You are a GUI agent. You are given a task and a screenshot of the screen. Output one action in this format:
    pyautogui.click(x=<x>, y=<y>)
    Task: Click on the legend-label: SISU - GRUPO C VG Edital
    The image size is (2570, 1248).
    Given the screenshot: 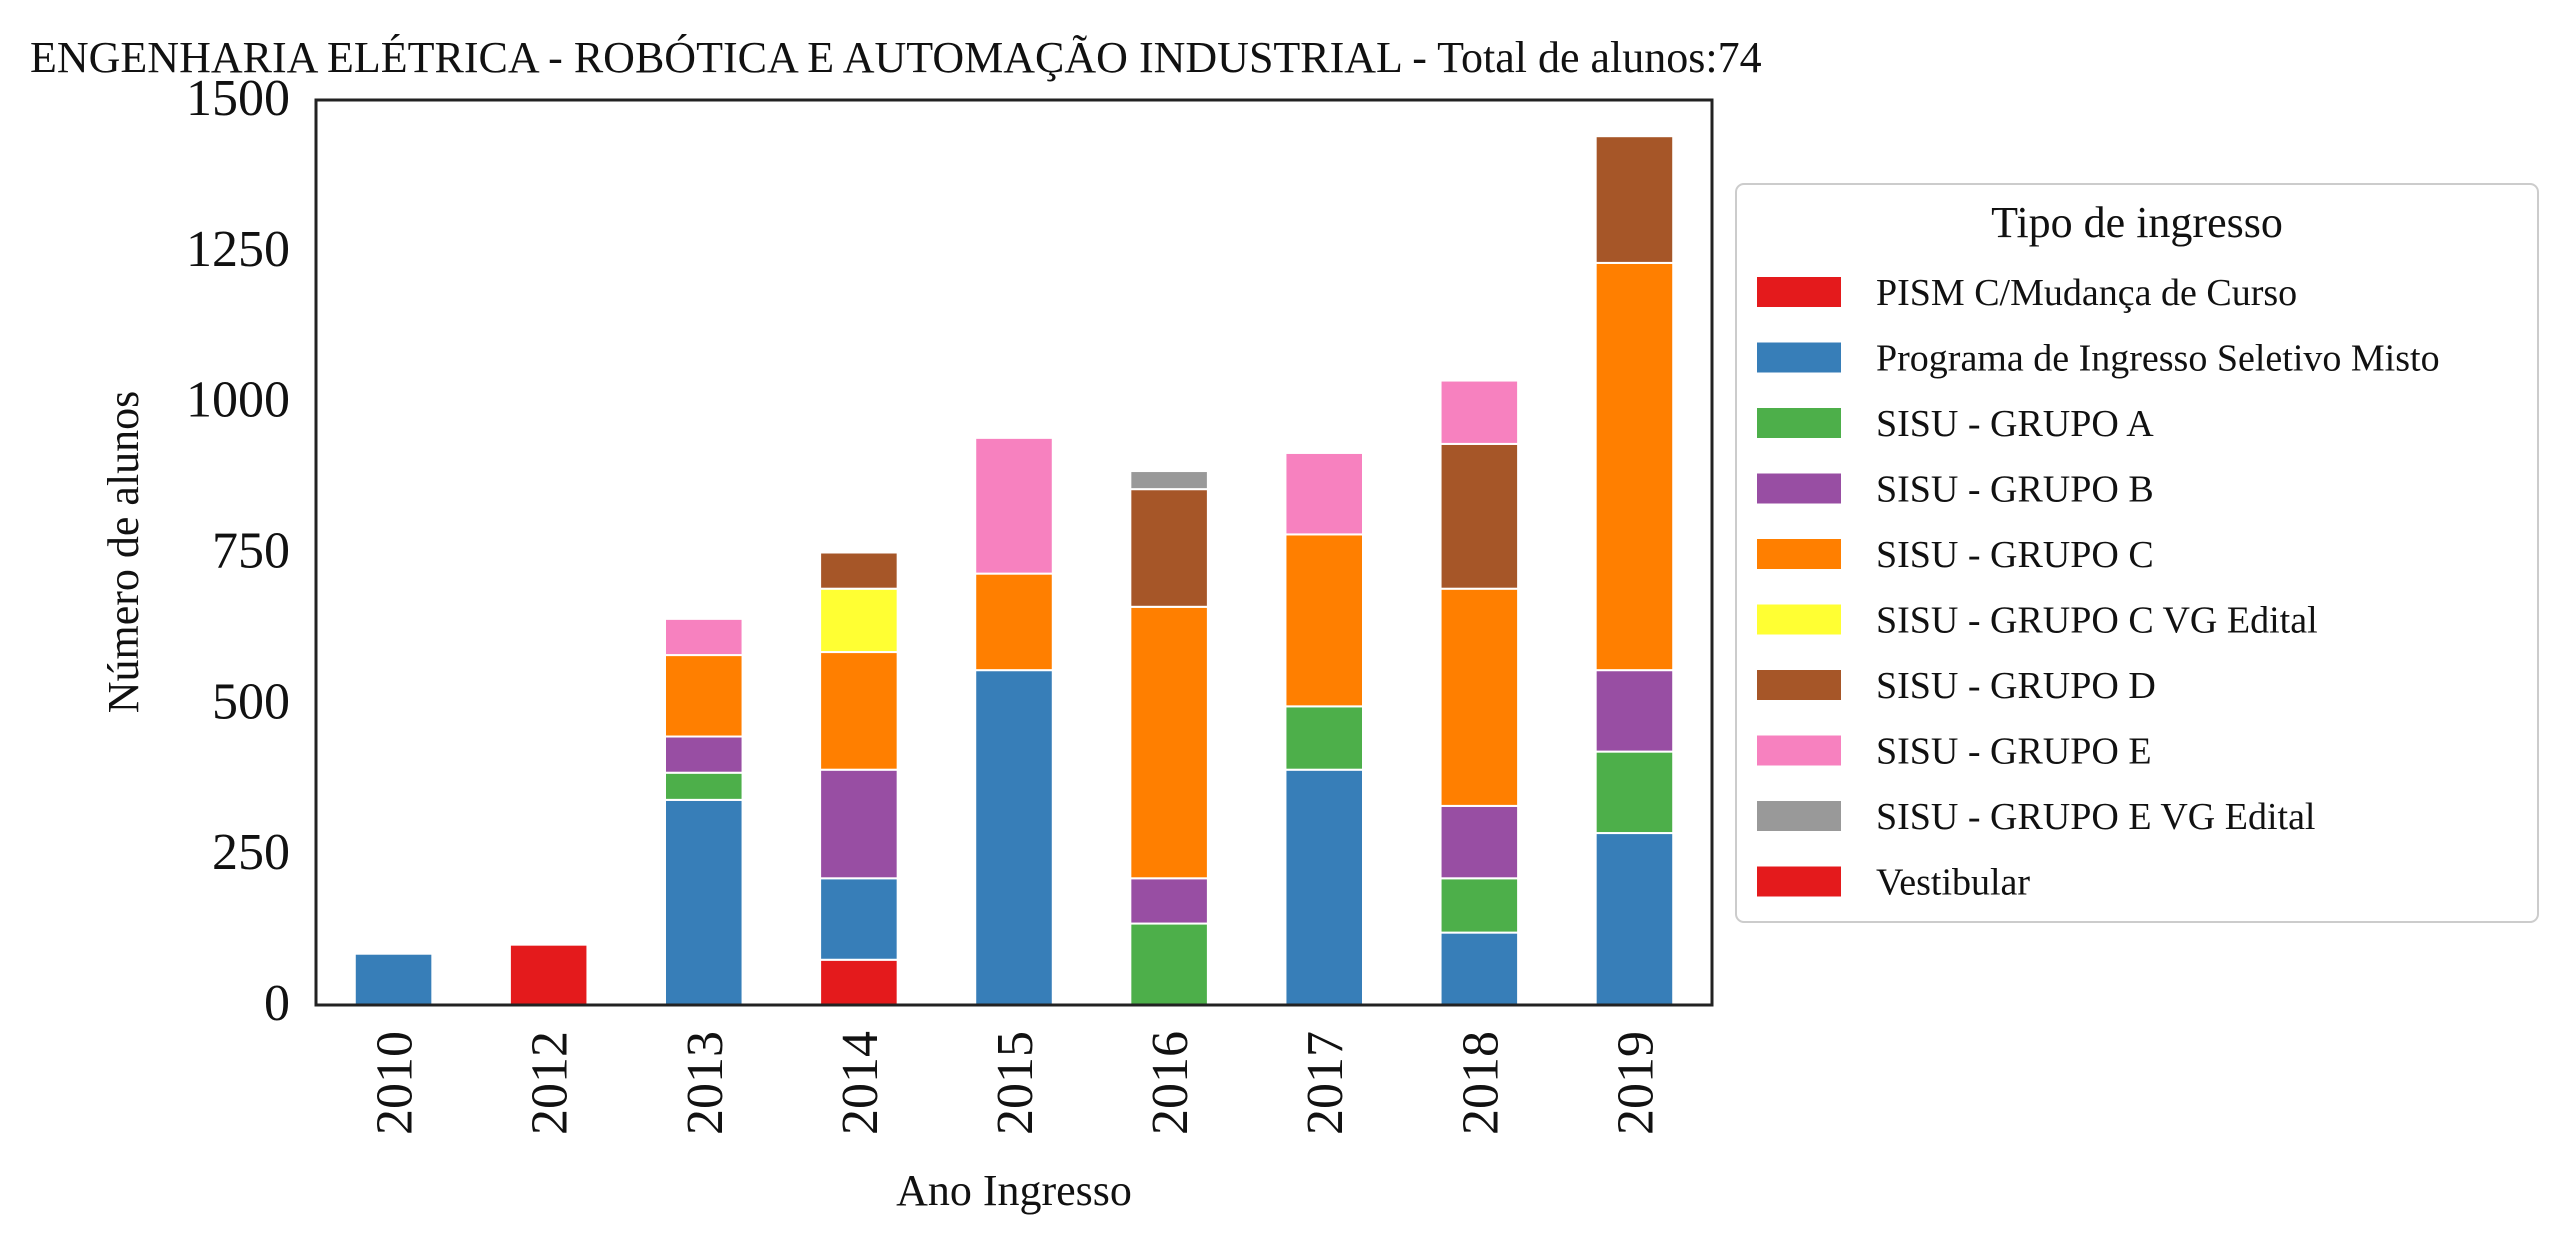 What is the action you would take?
    pyautogui.click(x=2097, y=621)
    